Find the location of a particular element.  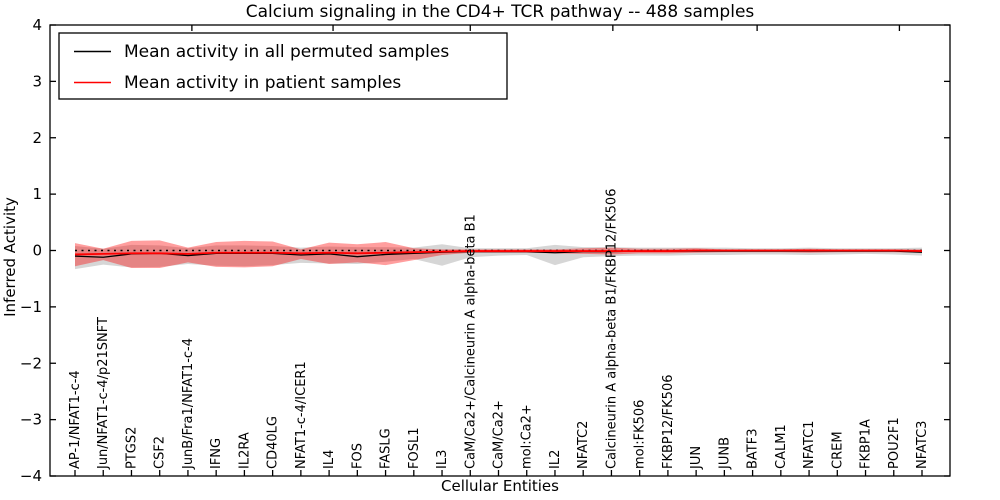

y-tick-label: −1 is located at coordinates (31, 307).